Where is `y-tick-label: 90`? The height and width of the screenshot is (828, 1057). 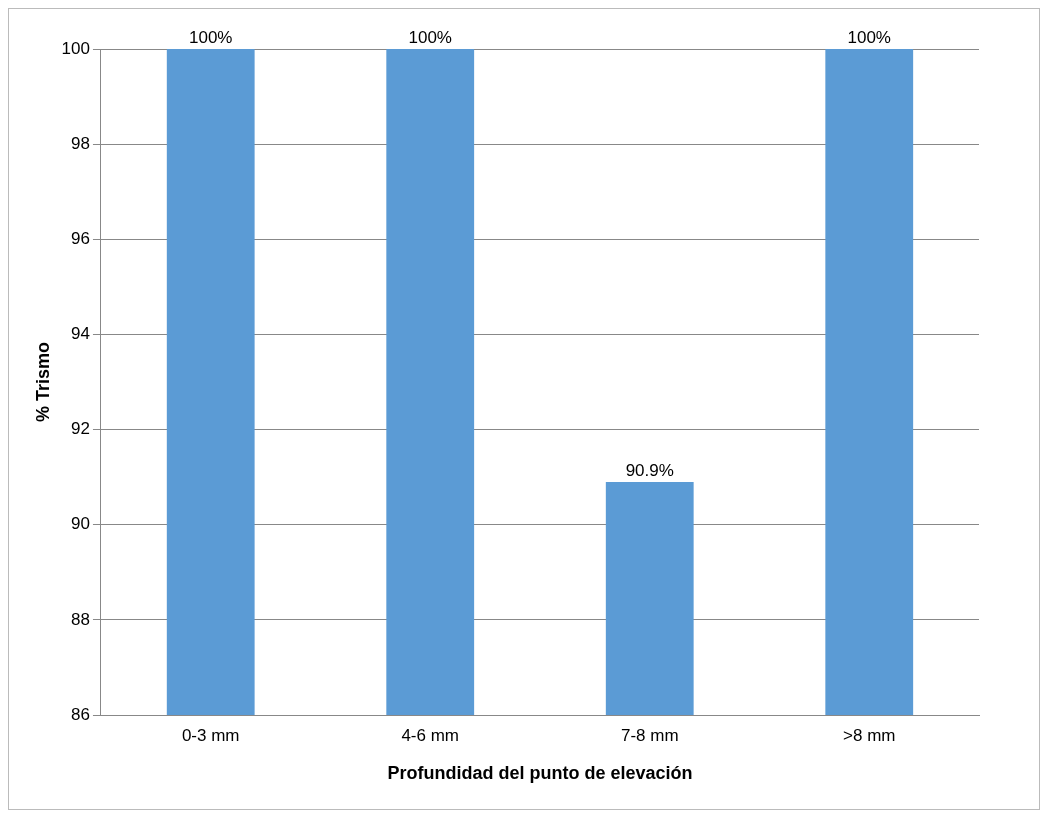 y-tick-label: 90 is located at coordinates (80, 524).